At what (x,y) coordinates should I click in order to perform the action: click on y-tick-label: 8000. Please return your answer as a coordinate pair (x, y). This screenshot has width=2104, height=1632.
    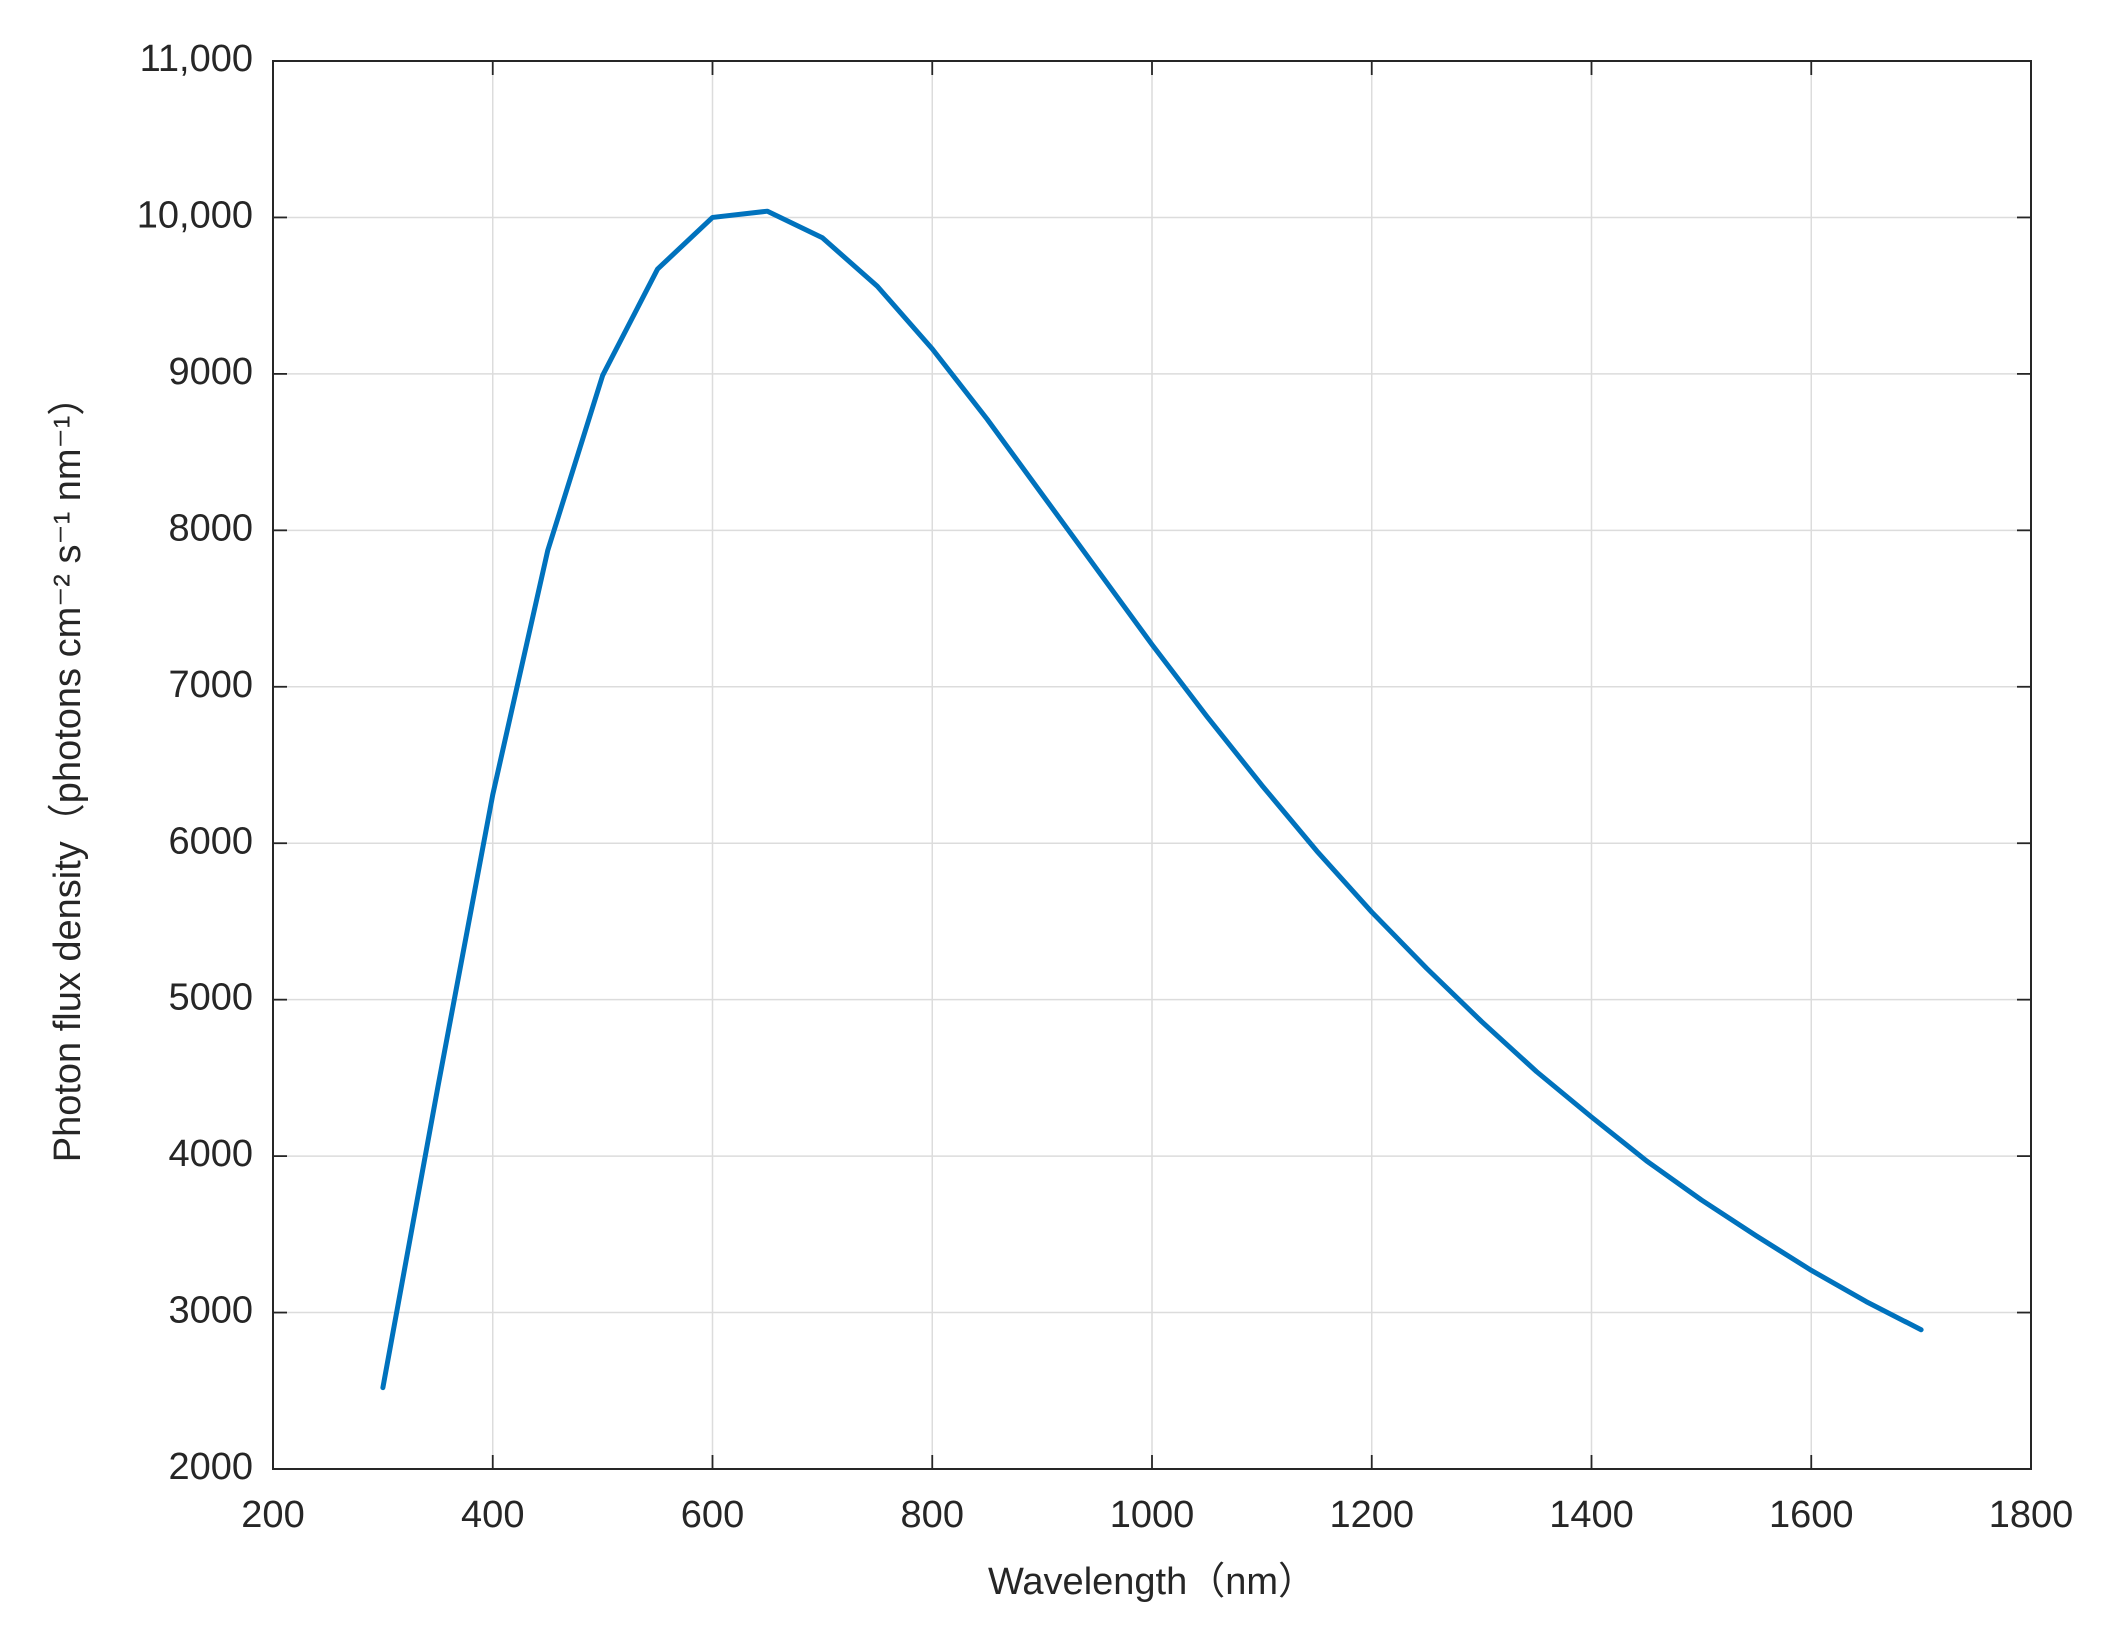
    Looking at the image, I should click on (210, 528).